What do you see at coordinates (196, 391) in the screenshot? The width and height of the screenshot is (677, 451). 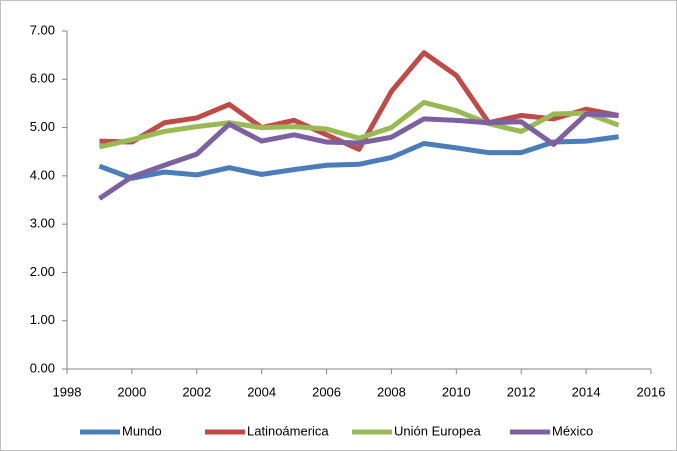 I see `x-tick-label: 2002` at bounding box center [196, 391].